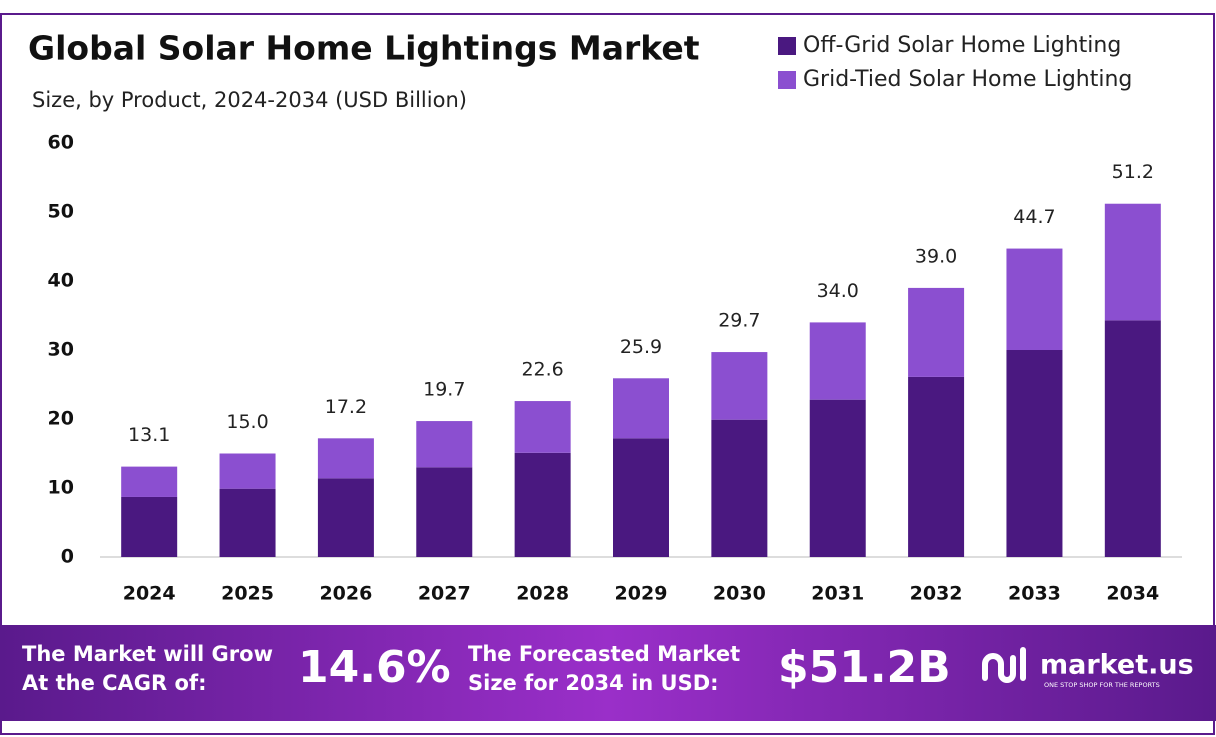  I want to click on chart-title: Global Solar Home Lightings Market, so click(364, 48).